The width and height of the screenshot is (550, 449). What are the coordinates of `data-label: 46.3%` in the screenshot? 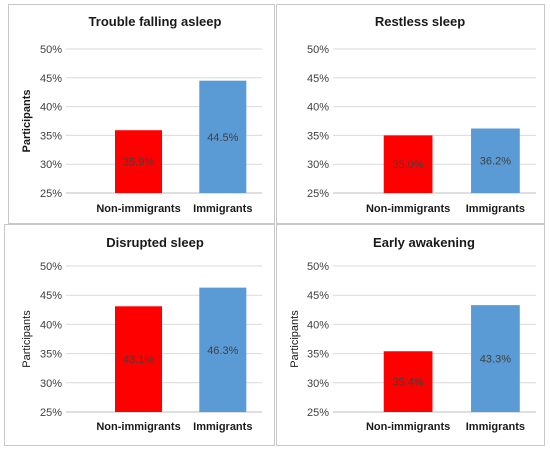 It's located at (222, 351).